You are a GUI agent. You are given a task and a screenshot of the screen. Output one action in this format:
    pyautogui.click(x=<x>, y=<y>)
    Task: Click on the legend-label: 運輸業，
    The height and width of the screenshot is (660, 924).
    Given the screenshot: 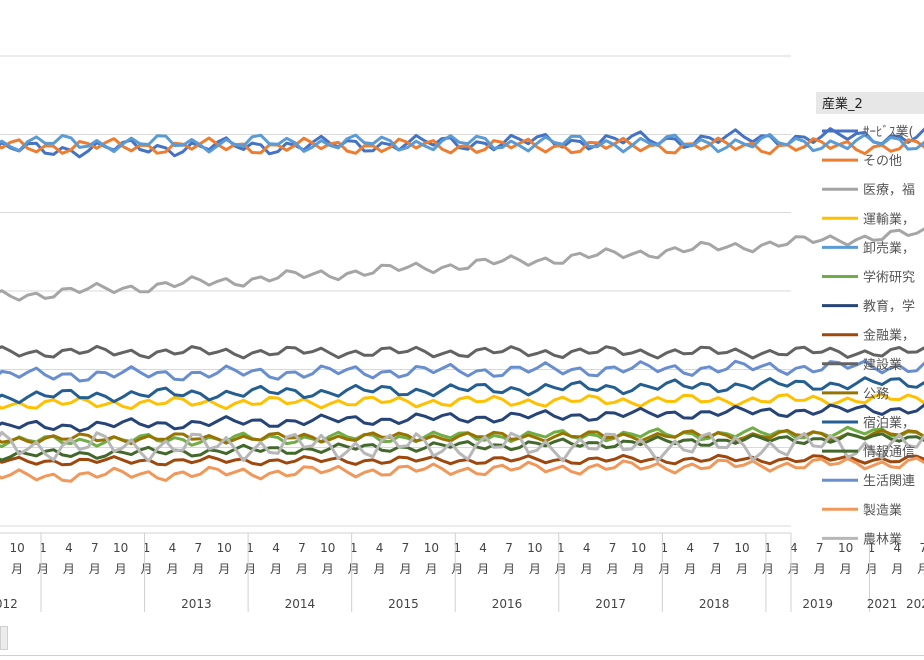 What is the action you would take?
    pyautogui.click(x=889, y=219)
    